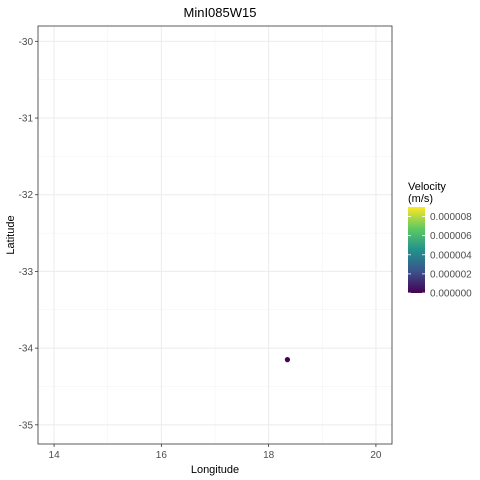  I want to click on chart-title: MinI085W15, so click(220, 12).